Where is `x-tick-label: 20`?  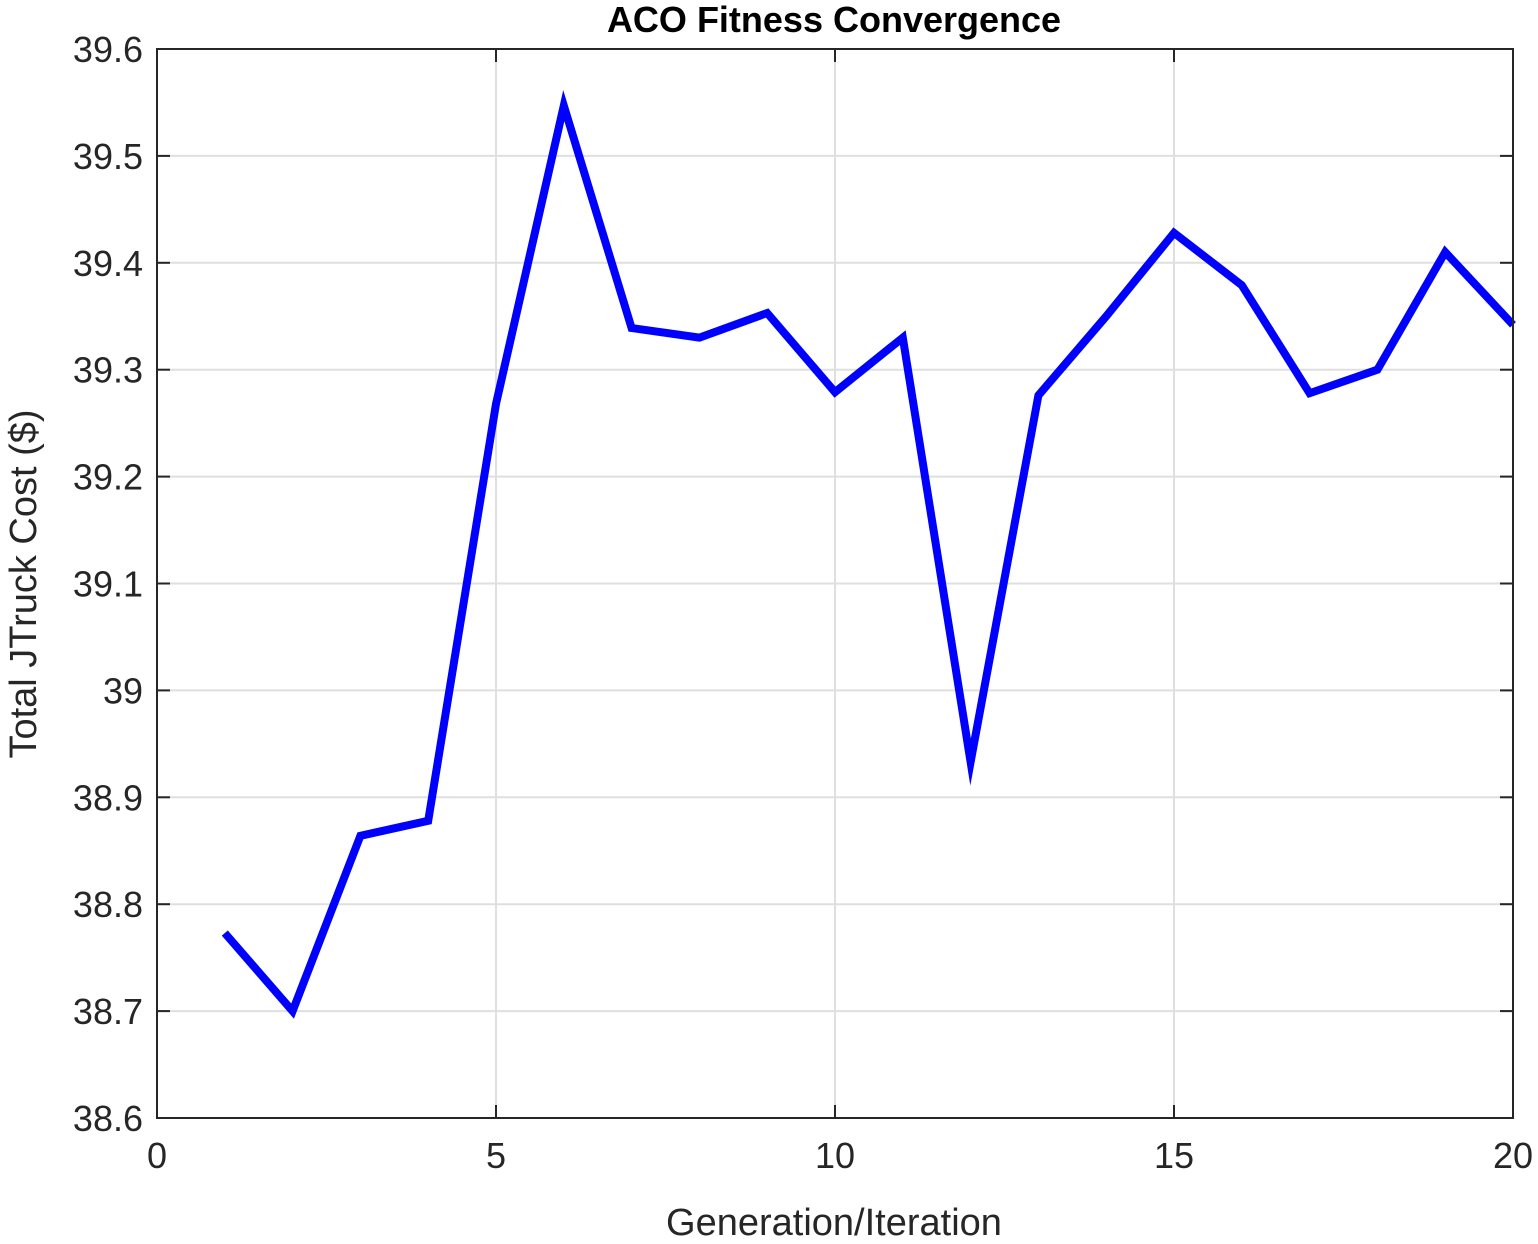 x-tick-label: 20 is located at coordinates (1513, 1155).